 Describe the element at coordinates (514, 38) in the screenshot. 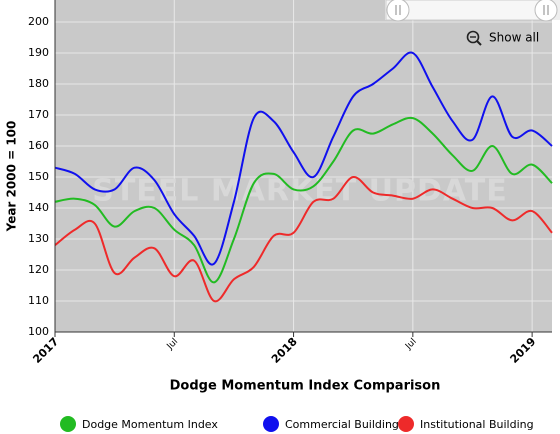

I see `show-all-label: Show all` at that location.